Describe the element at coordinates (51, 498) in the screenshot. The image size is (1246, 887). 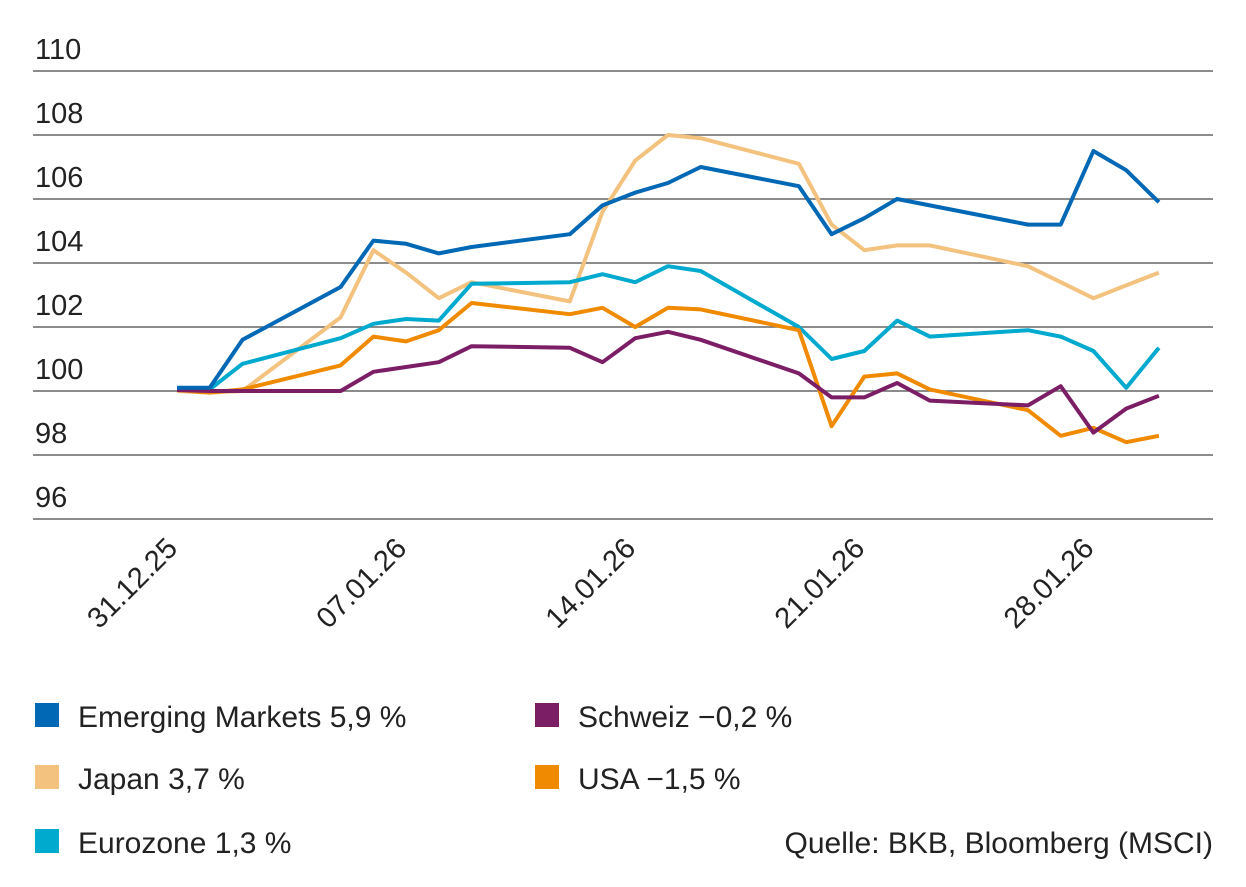
I see `y-tick-label: 96` at that location.